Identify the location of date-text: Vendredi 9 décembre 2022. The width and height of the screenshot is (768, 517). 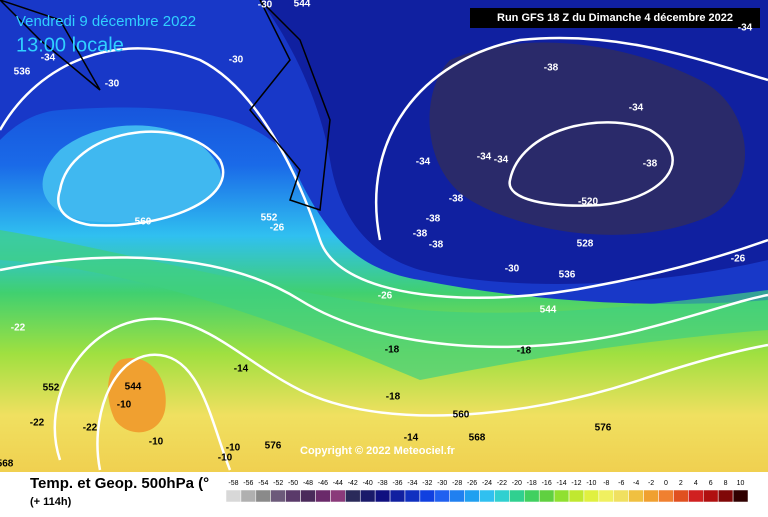
(106, 21).